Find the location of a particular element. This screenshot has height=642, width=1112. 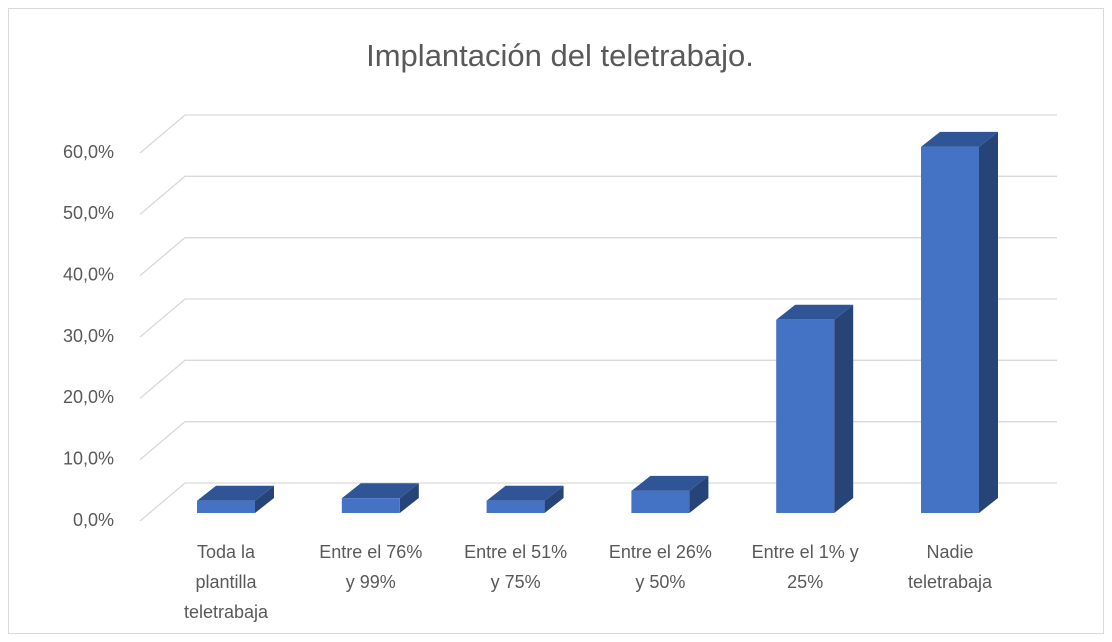

y-tick-label: 20,0% is located at coordinates (88, 397).